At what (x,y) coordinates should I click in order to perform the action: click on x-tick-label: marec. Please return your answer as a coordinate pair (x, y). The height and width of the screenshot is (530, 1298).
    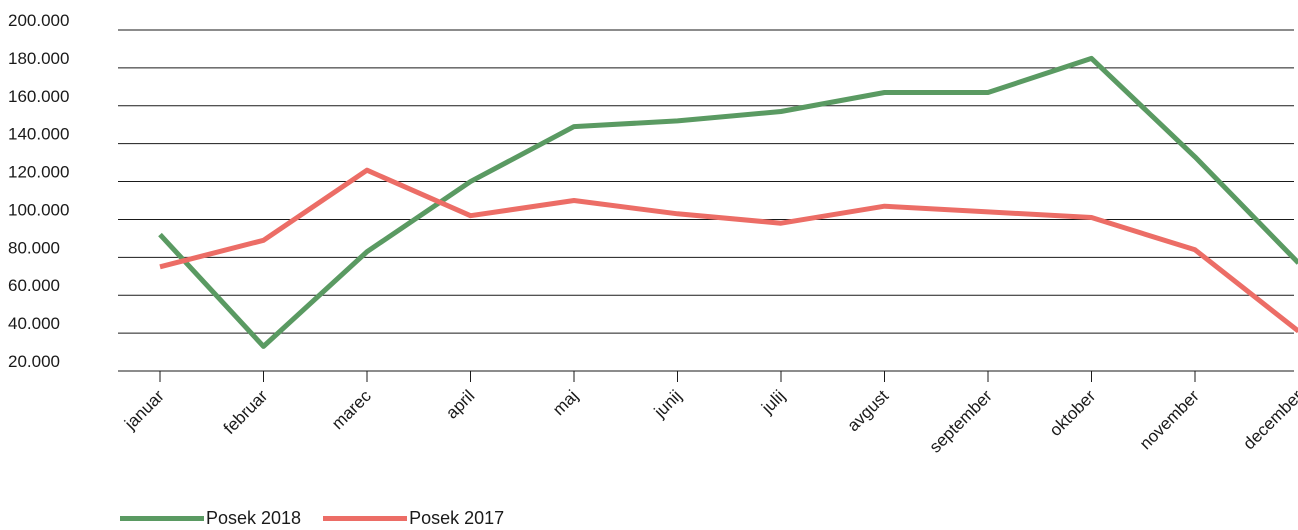
    Looking at the image, I should click on (351, 409).